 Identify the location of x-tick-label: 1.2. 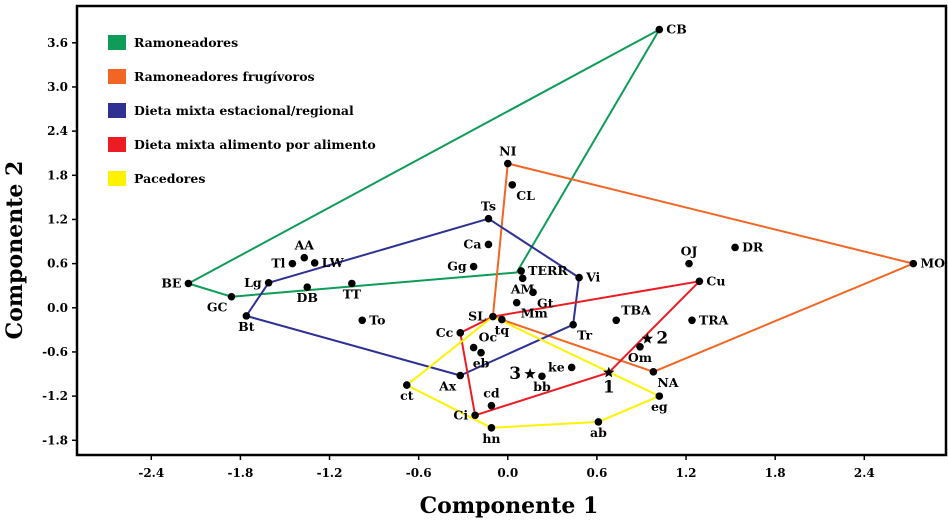
(686, 473).